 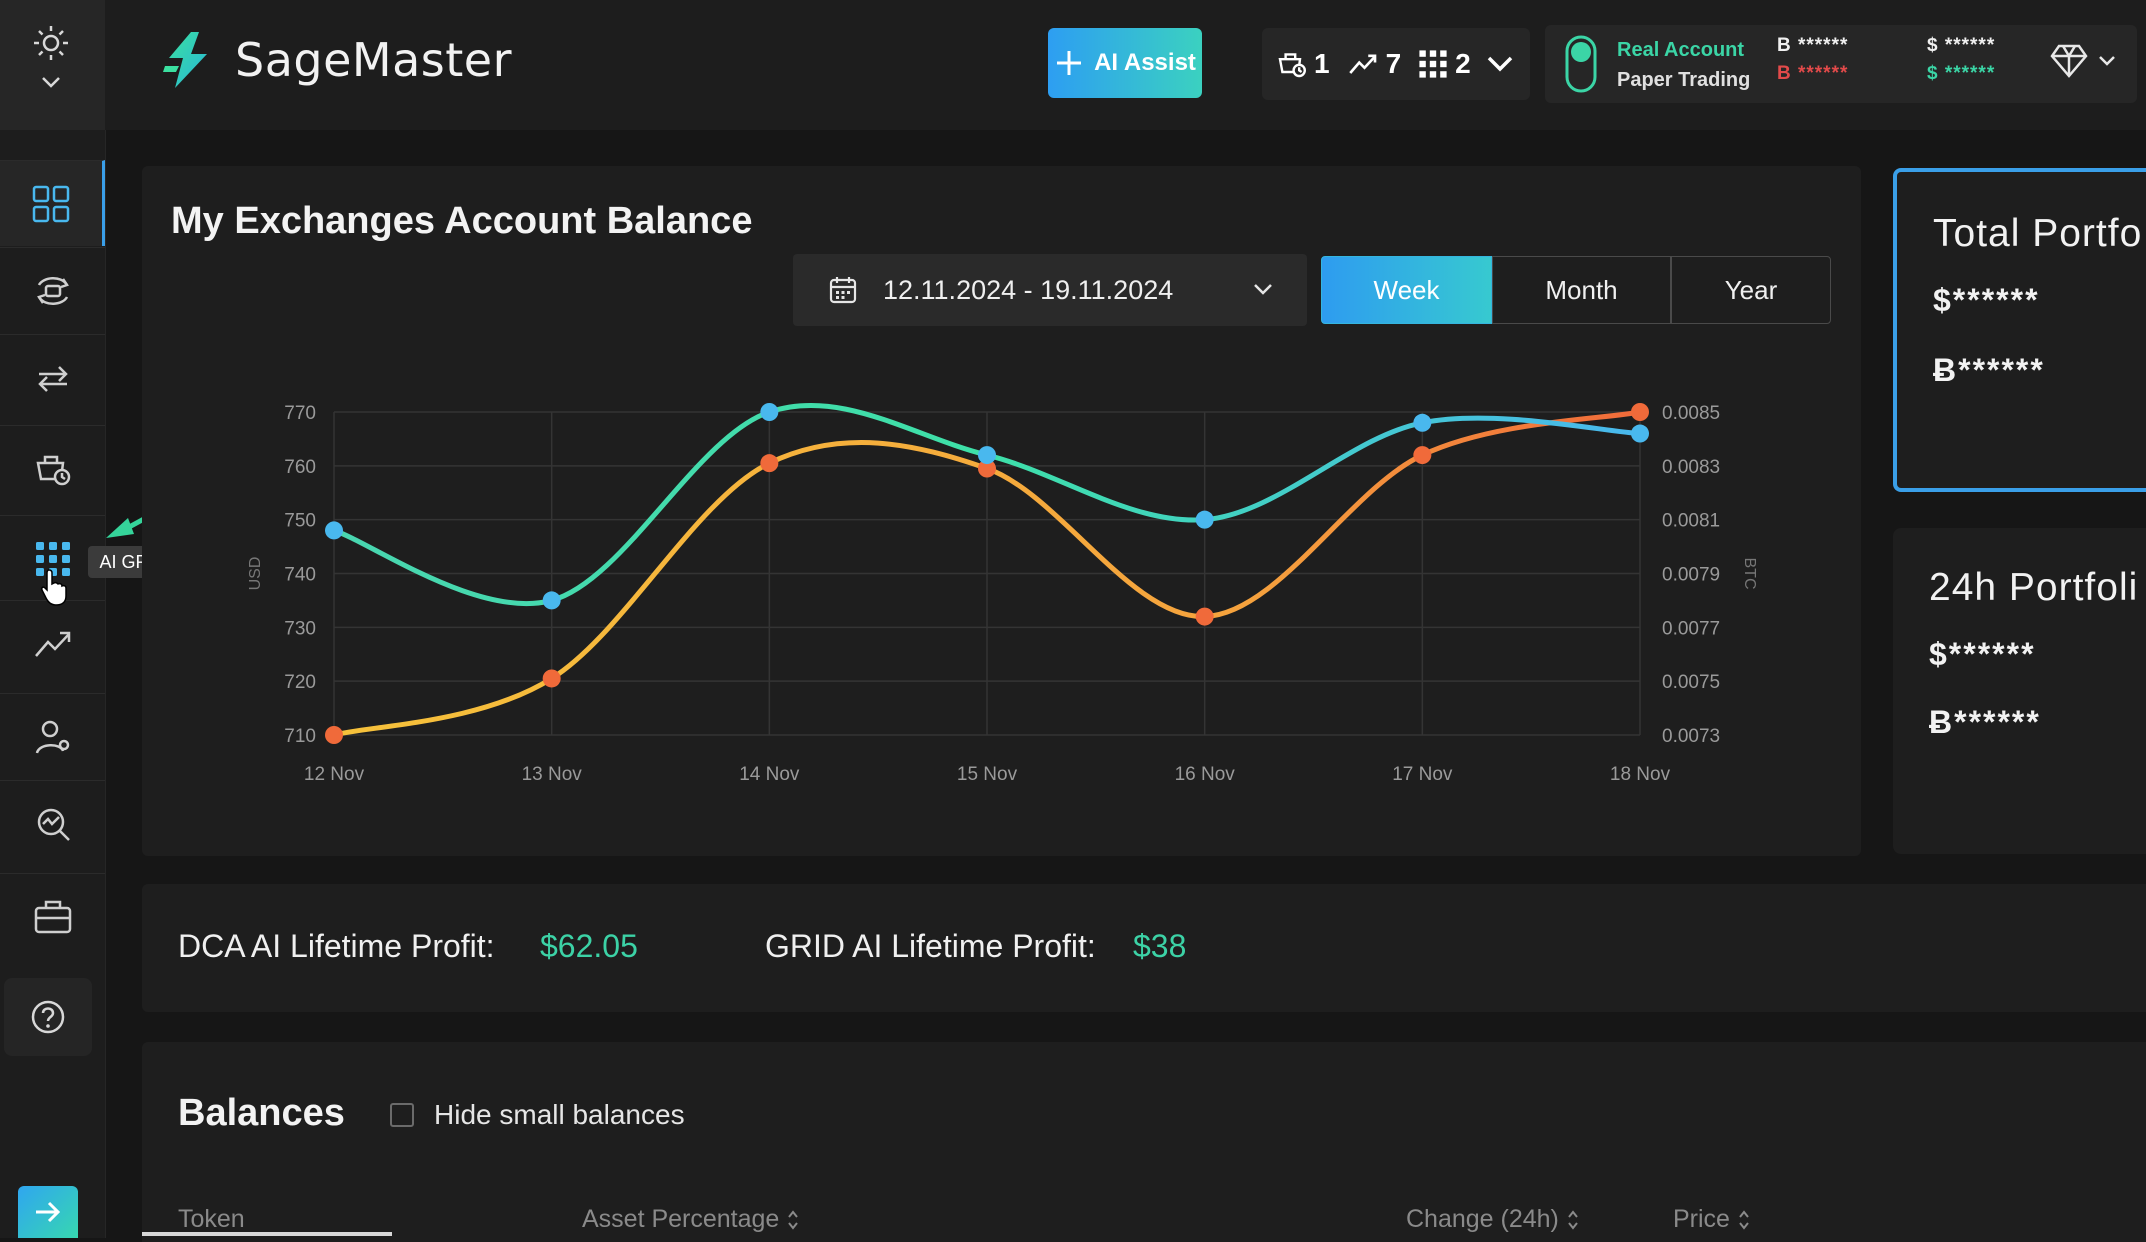 I want to click on logo-icon, so click(x=185, y=60).